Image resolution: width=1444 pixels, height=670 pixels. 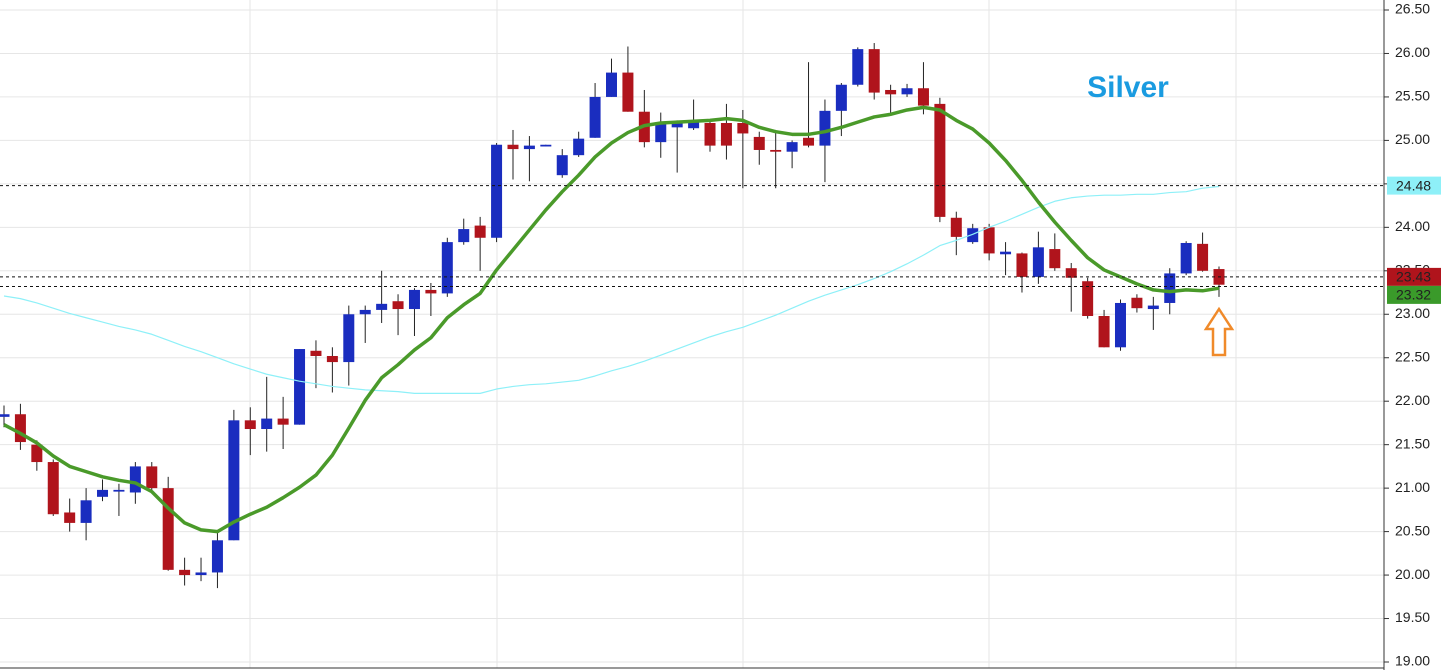 What do you see at coordinates (1412, 226) in the screenshot?
I see `y-tick-label: 24.00` at bounding box center [1412, 226].